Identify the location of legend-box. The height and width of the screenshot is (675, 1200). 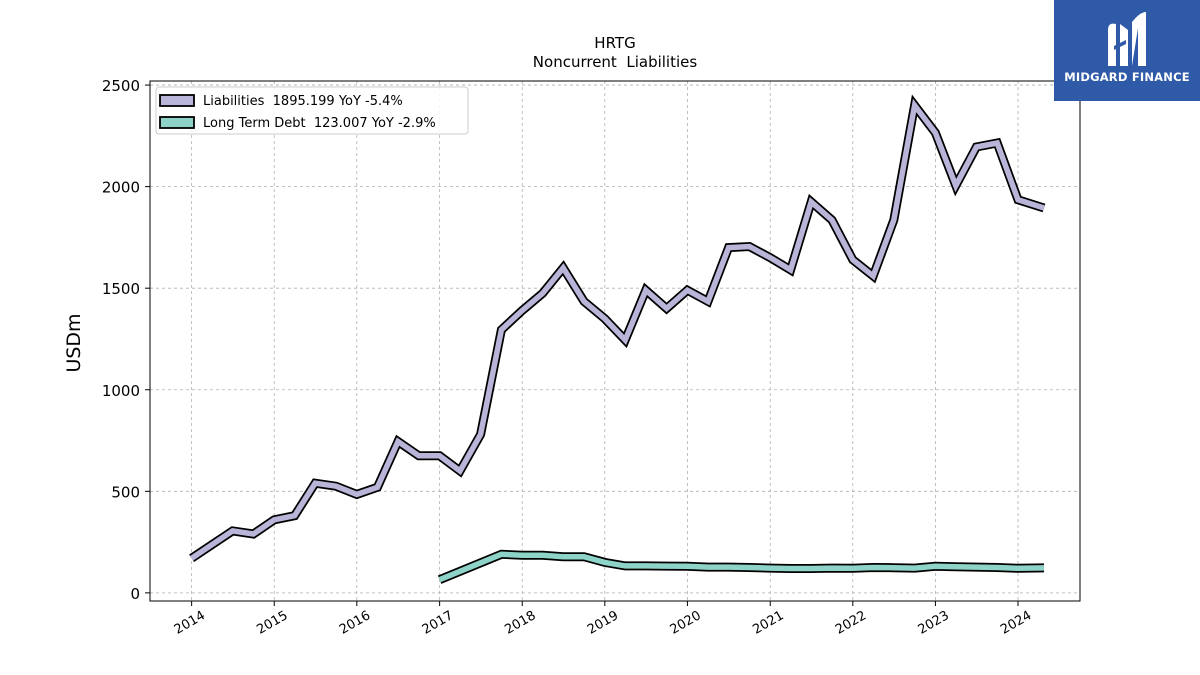
(312, 110).